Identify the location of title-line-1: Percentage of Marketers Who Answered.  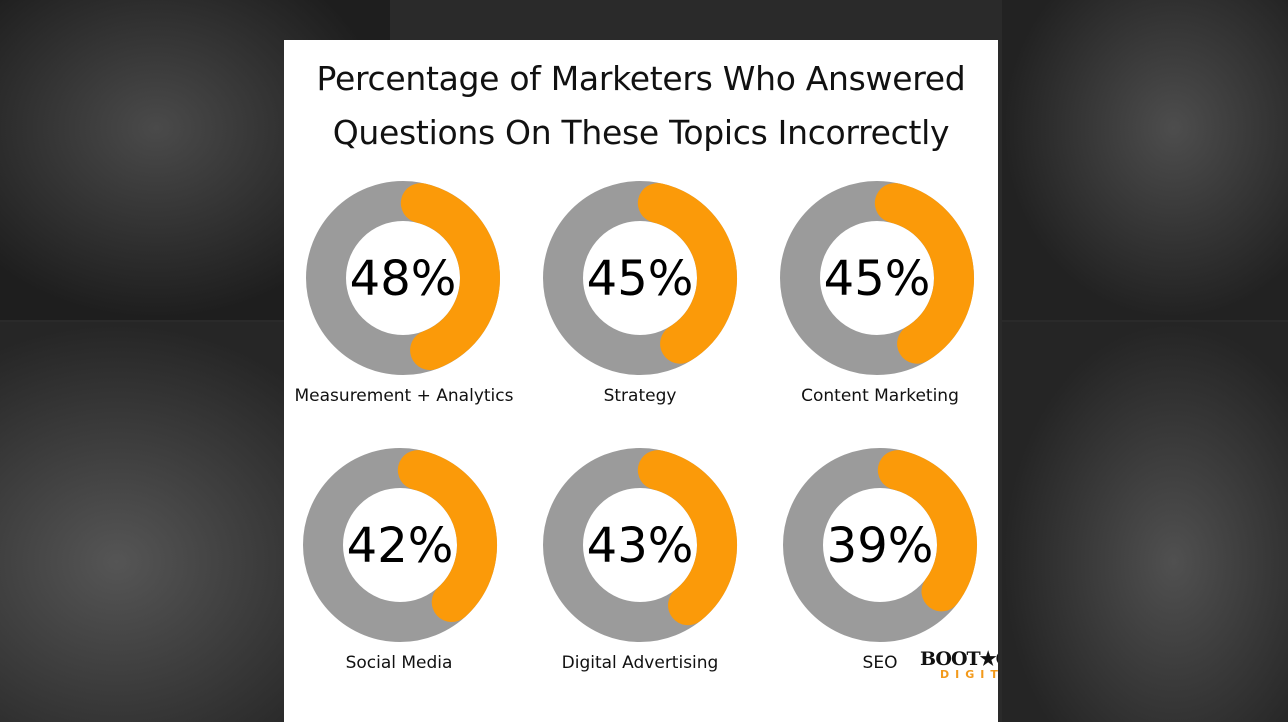
(641, 78).